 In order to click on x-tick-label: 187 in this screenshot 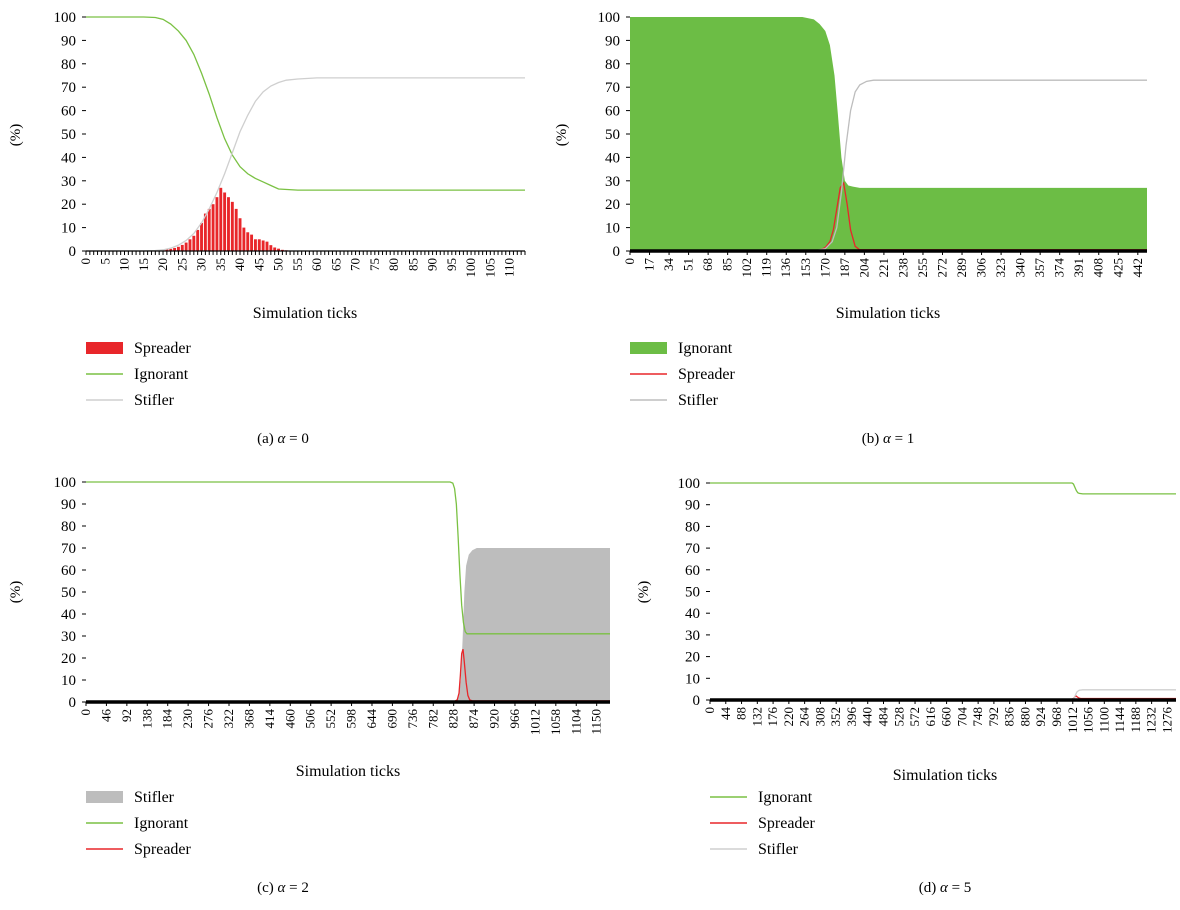, I will do `click(844, 268)`.